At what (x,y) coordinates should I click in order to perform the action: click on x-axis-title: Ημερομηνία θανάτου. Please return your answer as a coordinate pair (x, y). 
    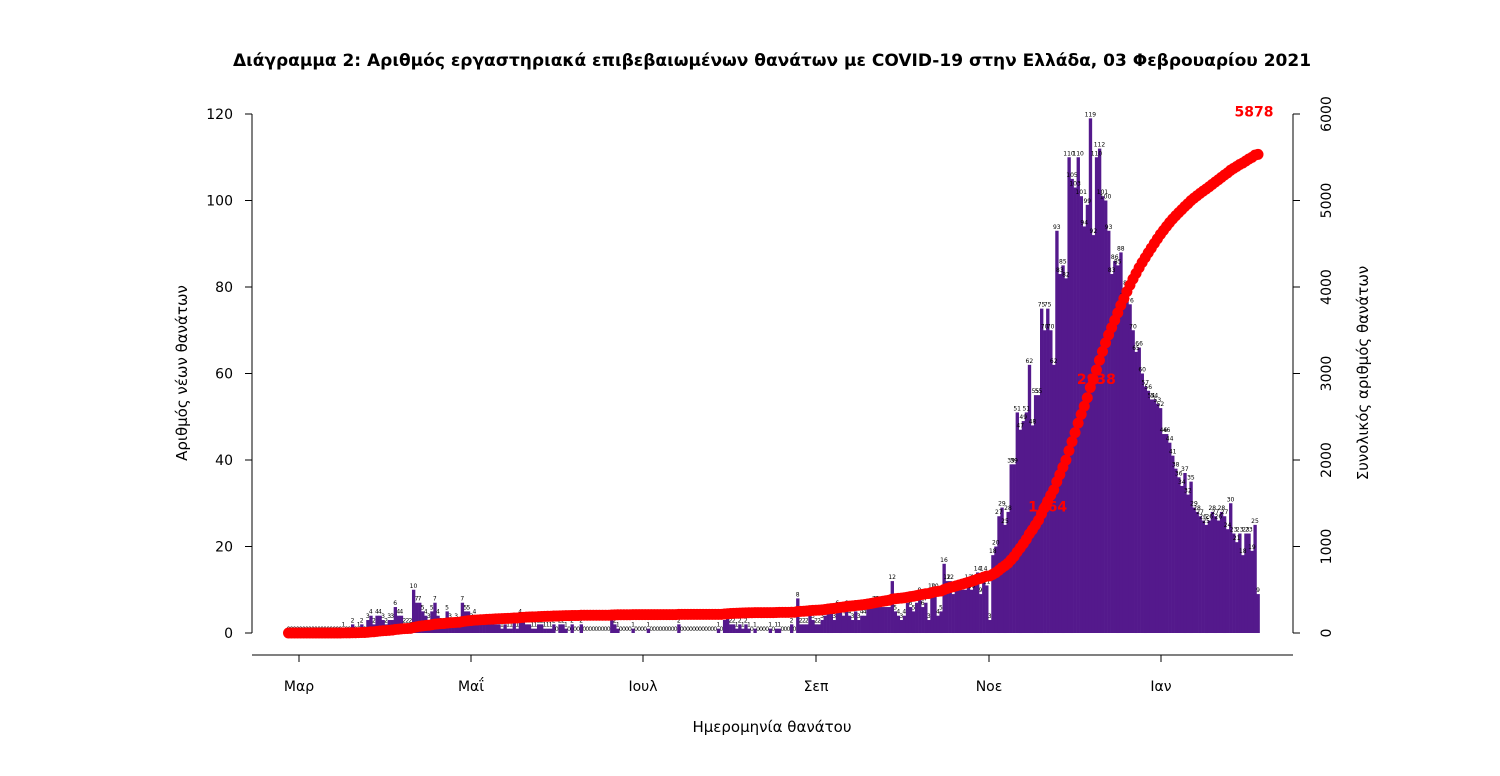
    Looking at the image, I should click on (771, 727).